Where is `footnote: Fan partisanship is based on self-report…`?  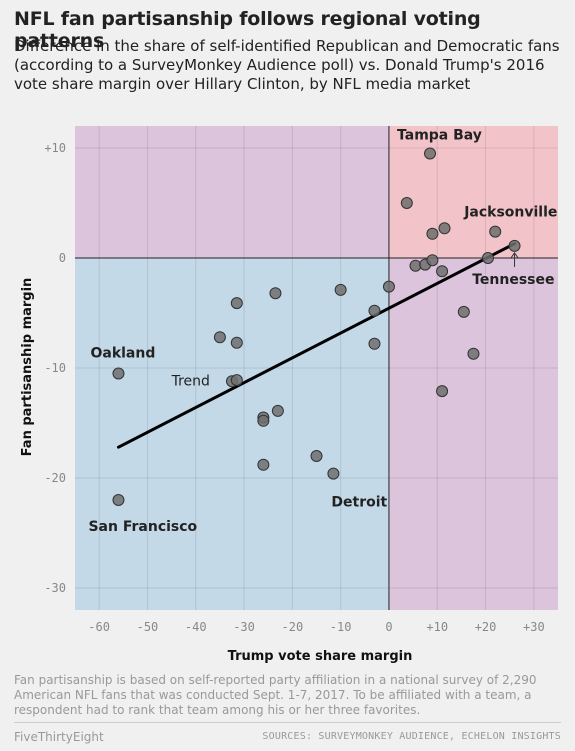 footnote: Fan partisanship is based on self-report… is located at coordinates (275, 695).